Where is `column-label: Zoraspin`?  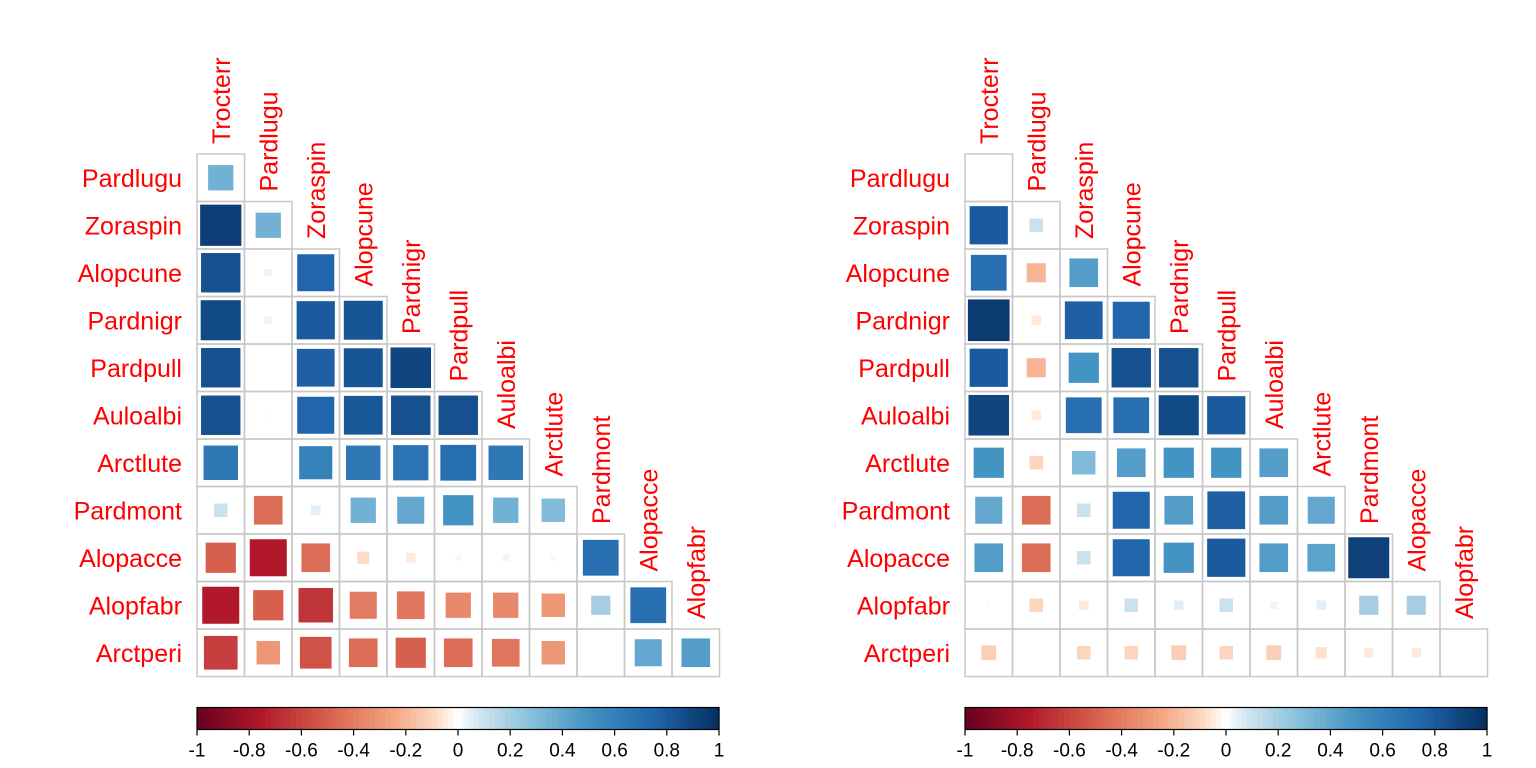 column-label: Zoraspin is located at coordinates (1085, 190).